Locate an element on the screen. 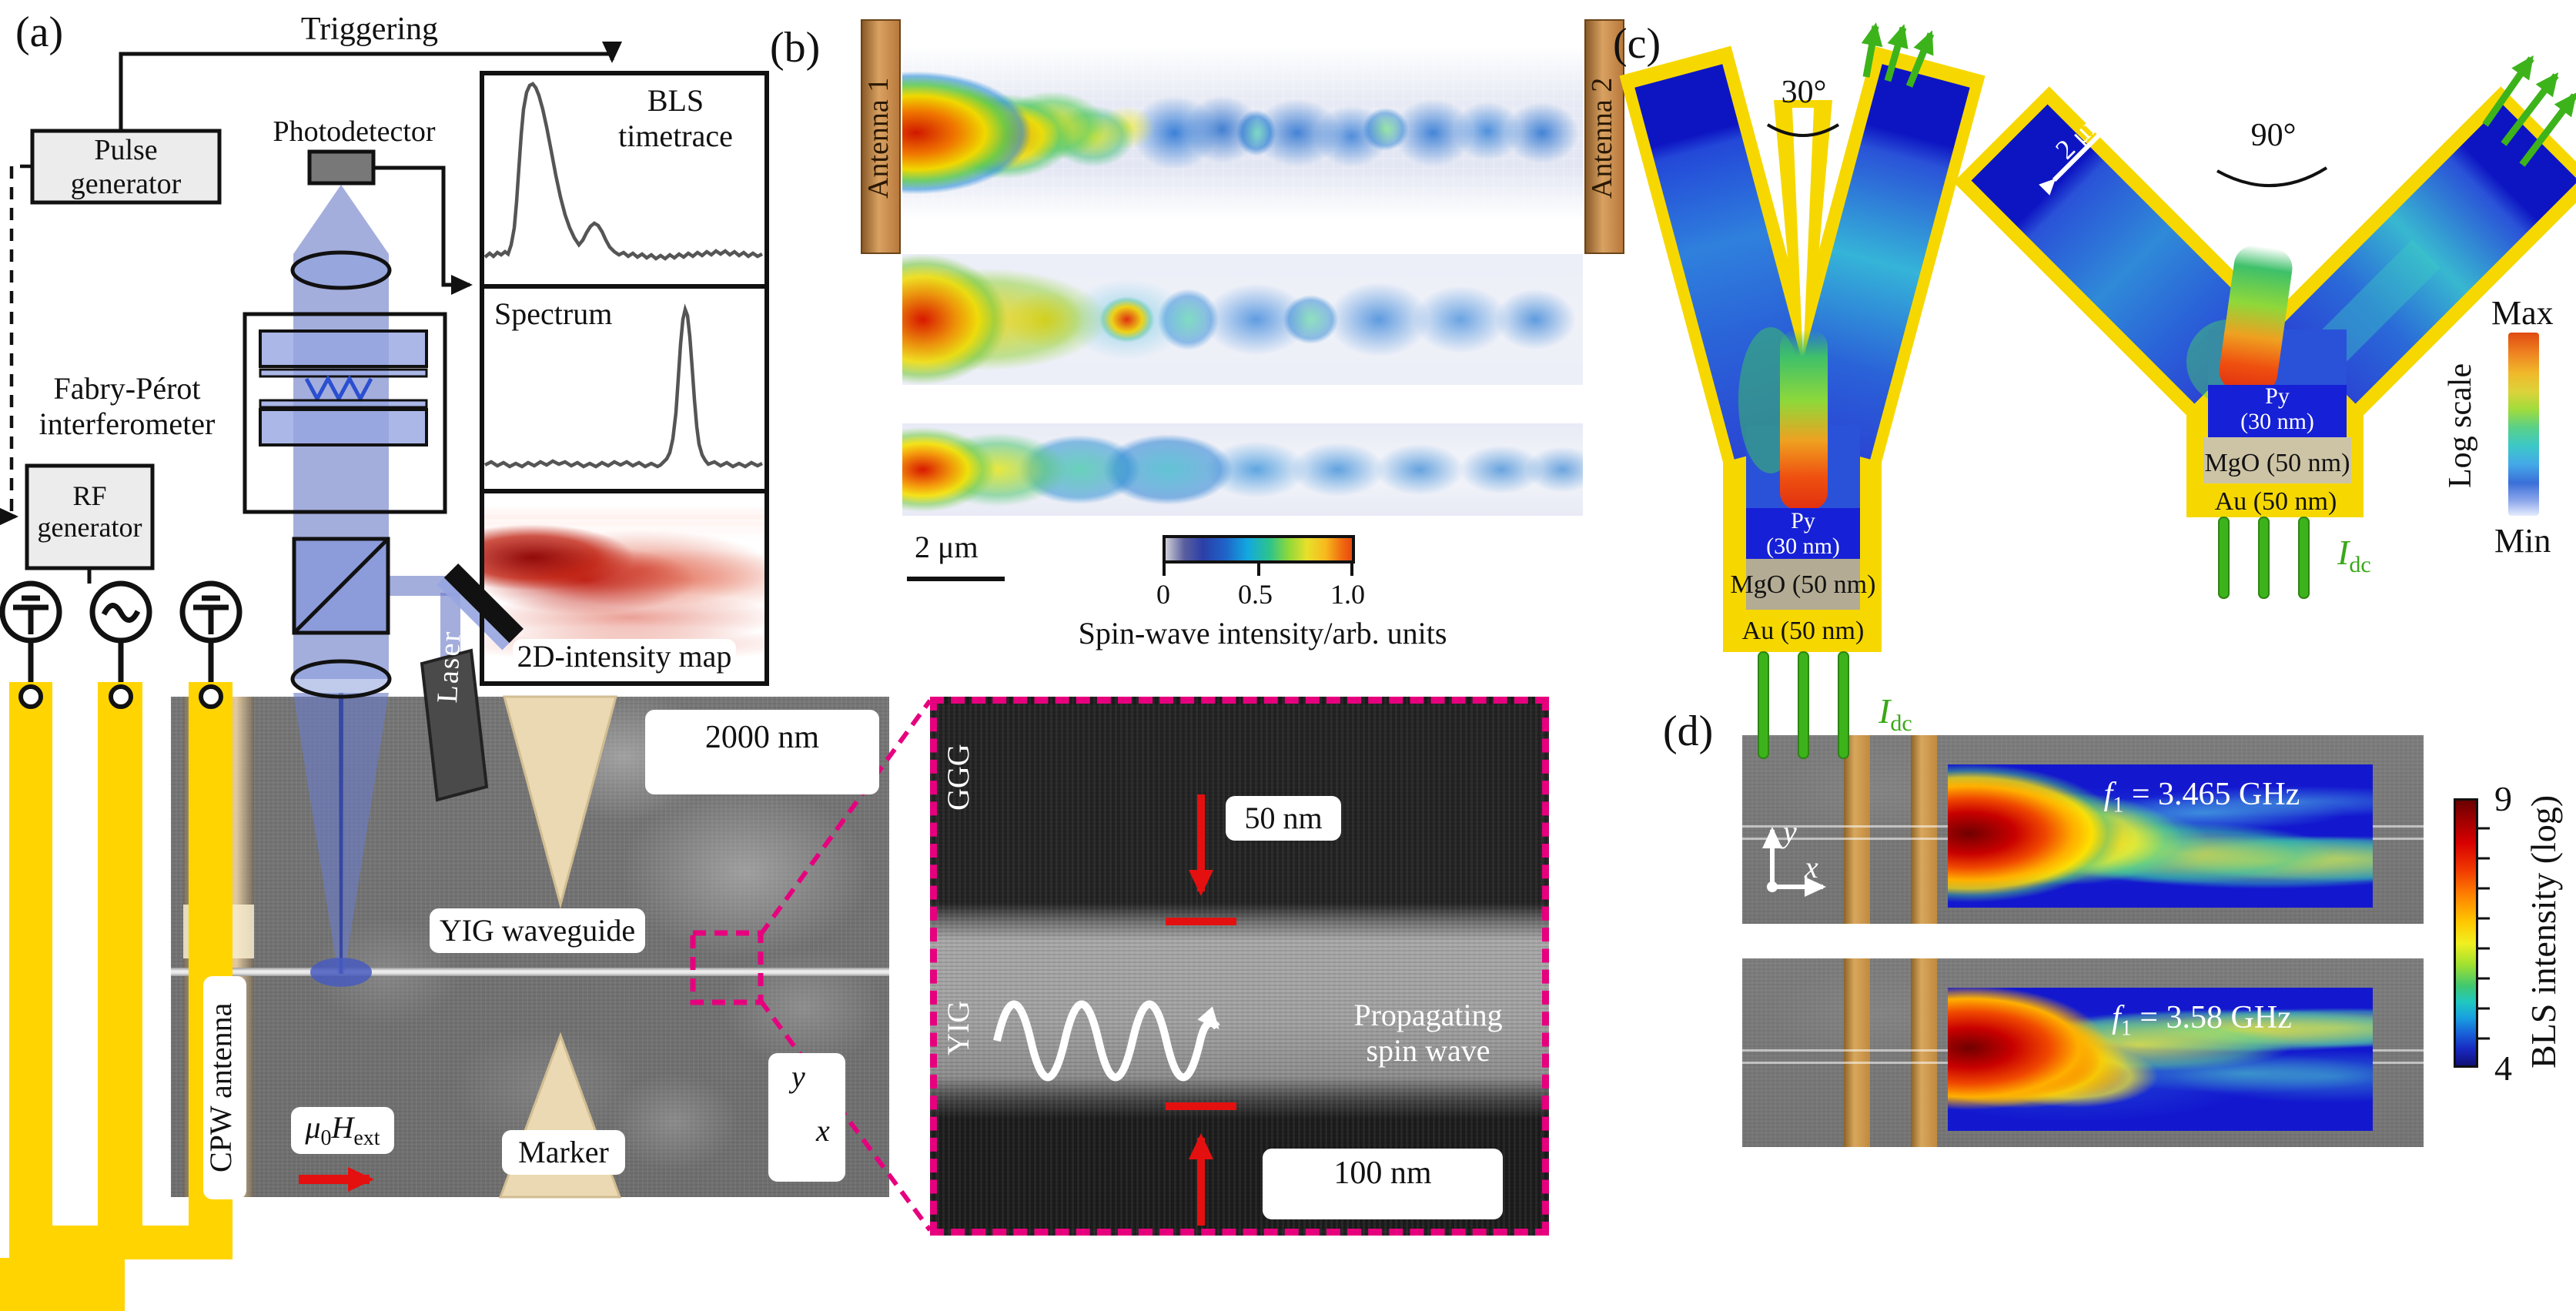 The width and height of the screenshot is (2576, 1311). axis-x-label: x is located at coordinates (823, 1130).